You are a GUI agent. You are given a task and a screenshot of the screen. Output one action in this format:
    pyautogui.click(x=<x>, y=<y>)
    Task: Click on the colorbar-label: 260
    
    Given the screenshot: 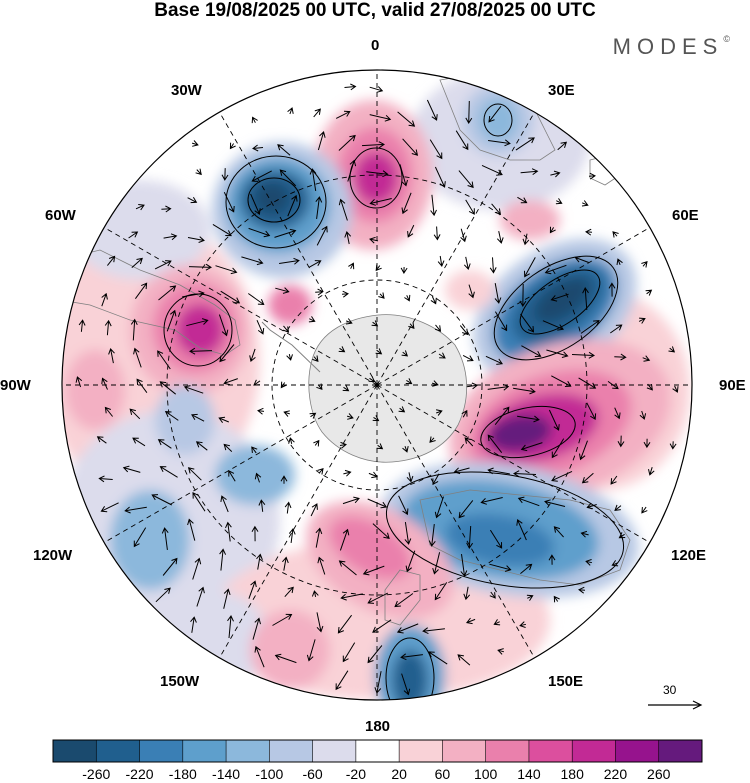 What is the action you would take?
    pyautogui.click(x=659, y=774)
    